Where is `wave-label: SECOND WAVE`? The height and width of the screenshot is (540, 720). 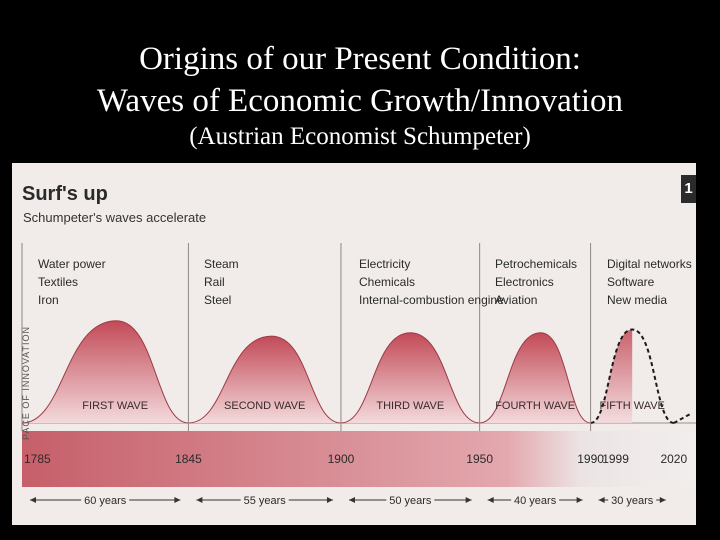
wave-label: SECOND WAVE is located at coordinates (264, 406).